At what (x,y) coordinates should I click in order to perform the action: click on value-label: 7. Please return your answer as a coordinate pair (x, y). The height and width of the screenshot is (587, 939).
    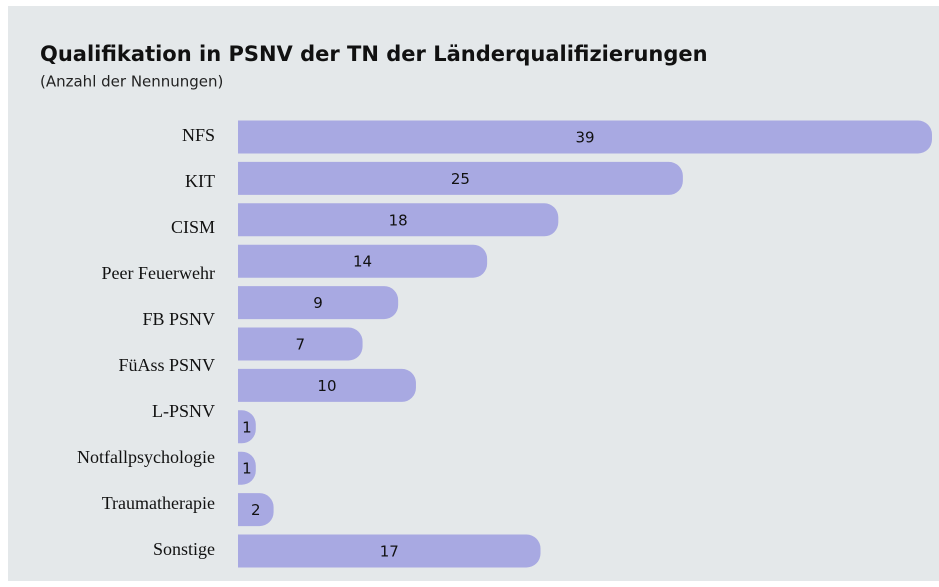
    Looking at the image, I should click on (301, 345).